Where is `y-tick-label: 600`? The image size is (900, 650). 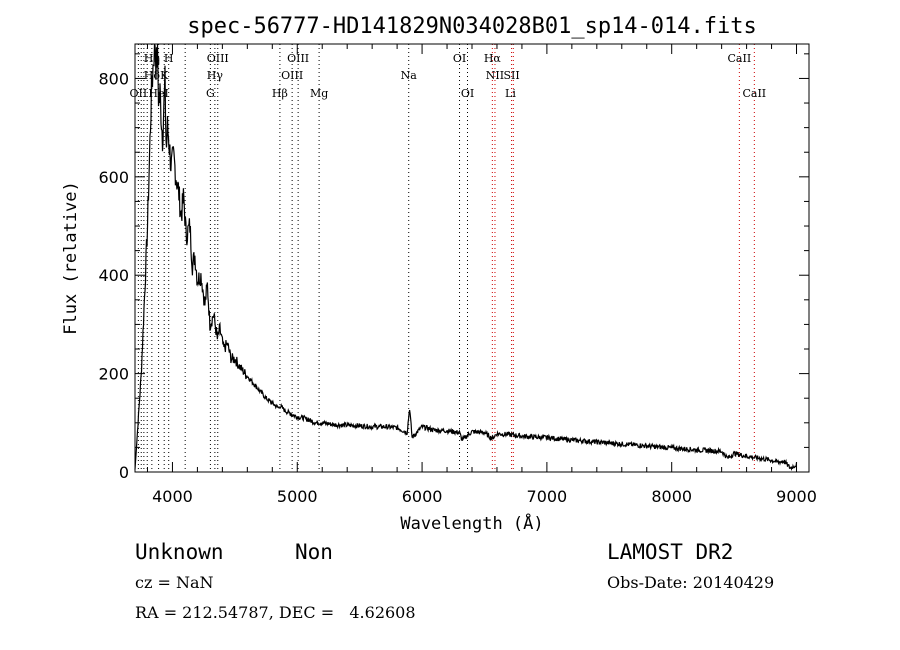
y-tick-label: 600 is located at coordinates (113, 177).